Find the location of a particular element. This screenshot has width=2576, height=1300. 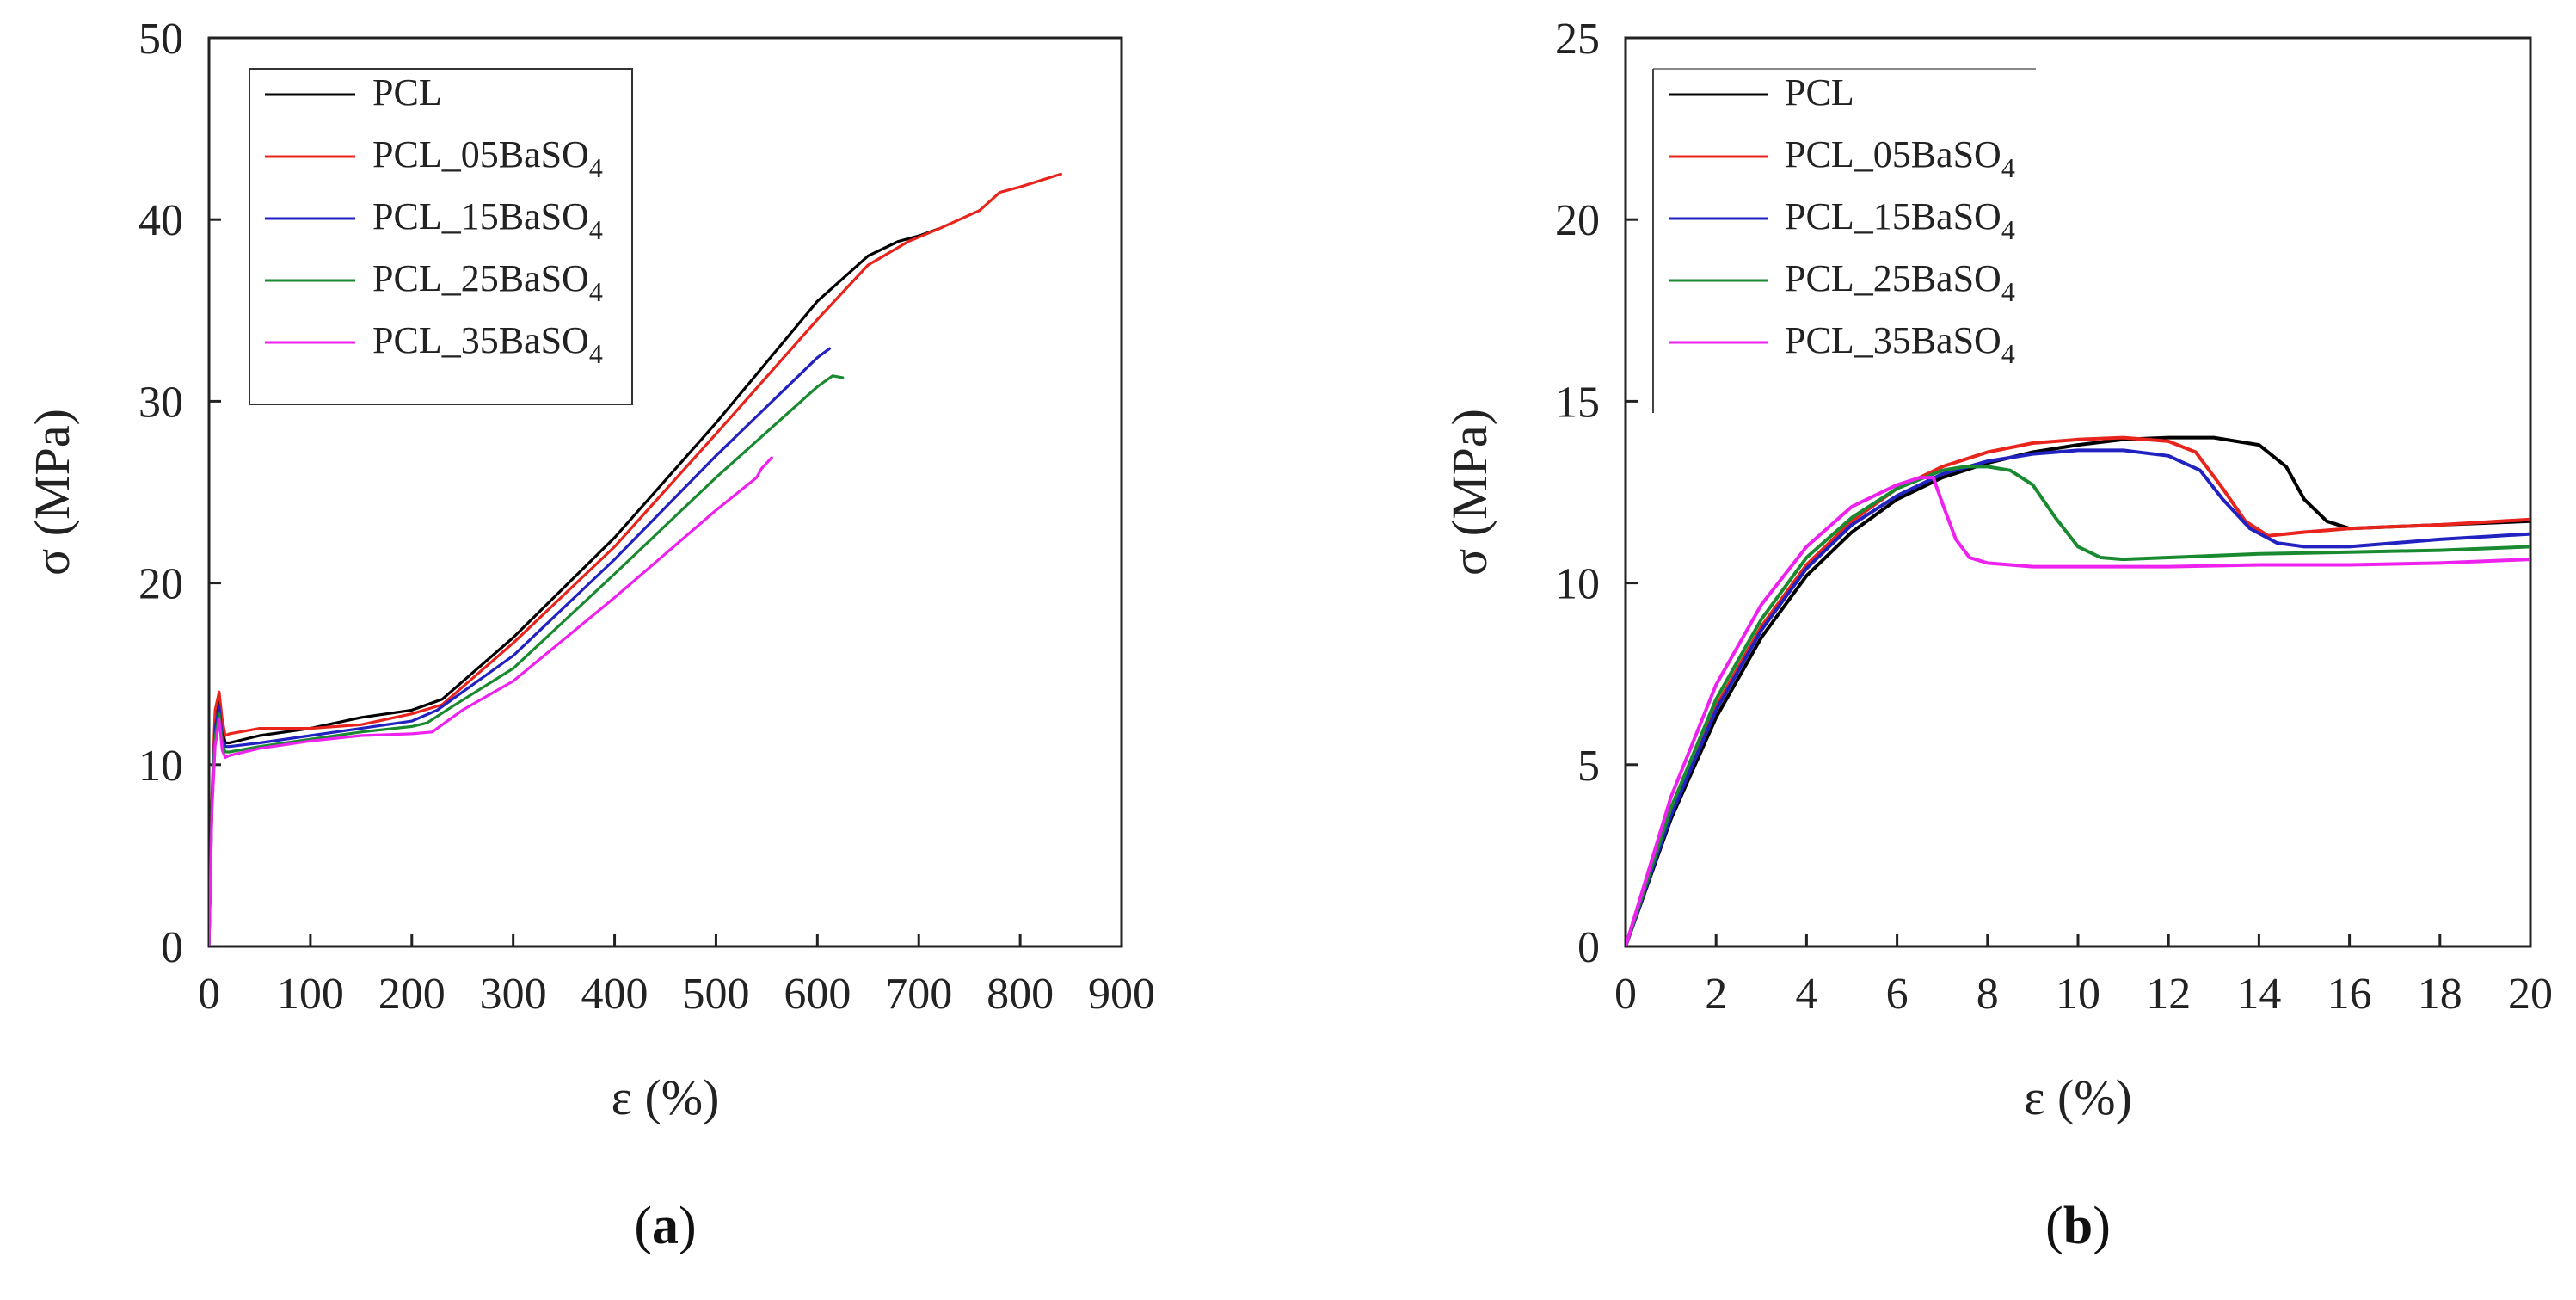

x-tick-label: 600 is located at coordinates (817, 994).